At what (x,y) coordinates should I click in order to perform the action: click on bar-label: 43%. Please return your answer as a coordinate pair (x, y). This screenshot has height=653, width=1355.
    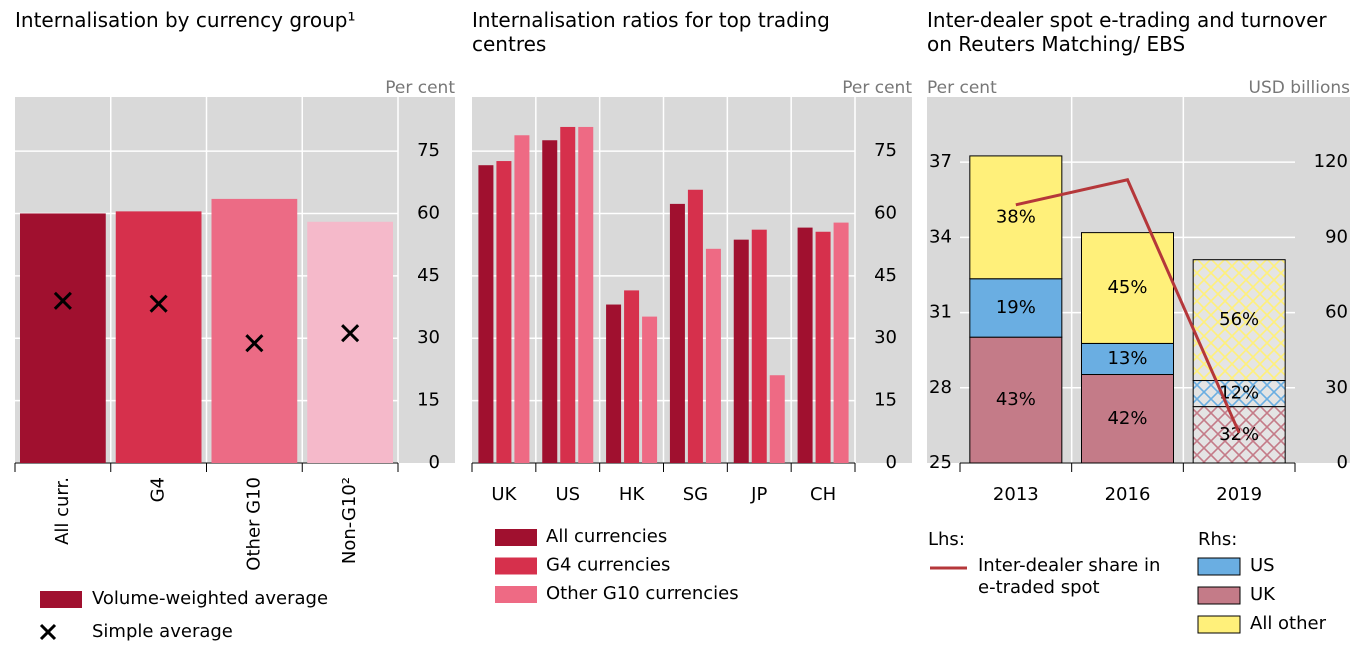
    Looking at the image, I should click on (1016, 399).